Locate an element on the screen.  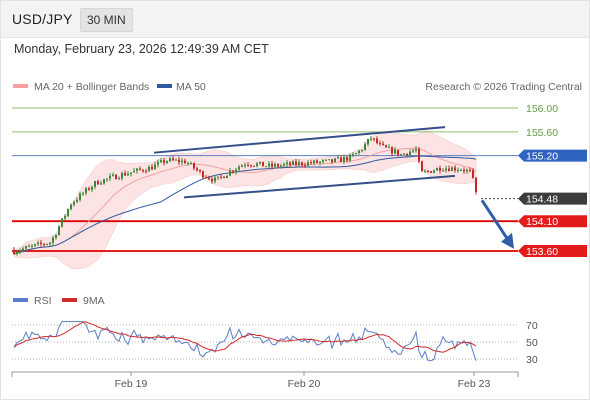
rsi-legend-swatch is located at coordinates (20, 300).